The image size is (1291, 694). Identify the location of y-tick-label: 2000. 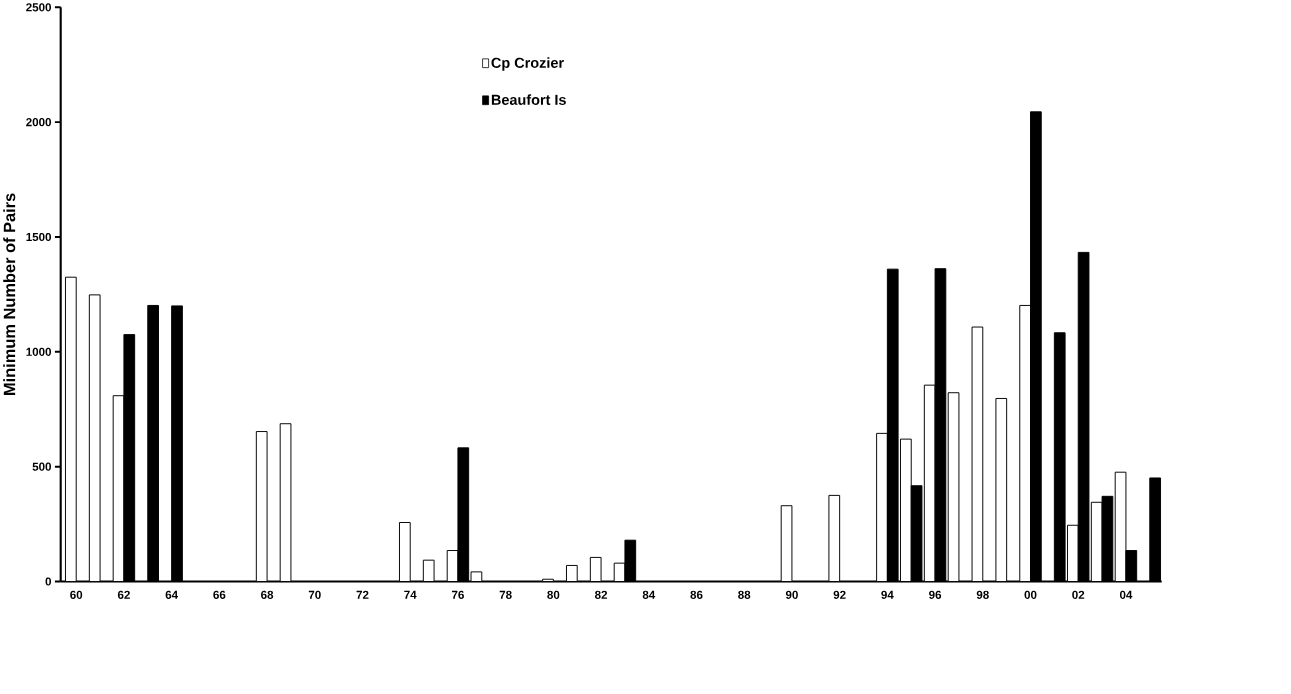
(39, 122).